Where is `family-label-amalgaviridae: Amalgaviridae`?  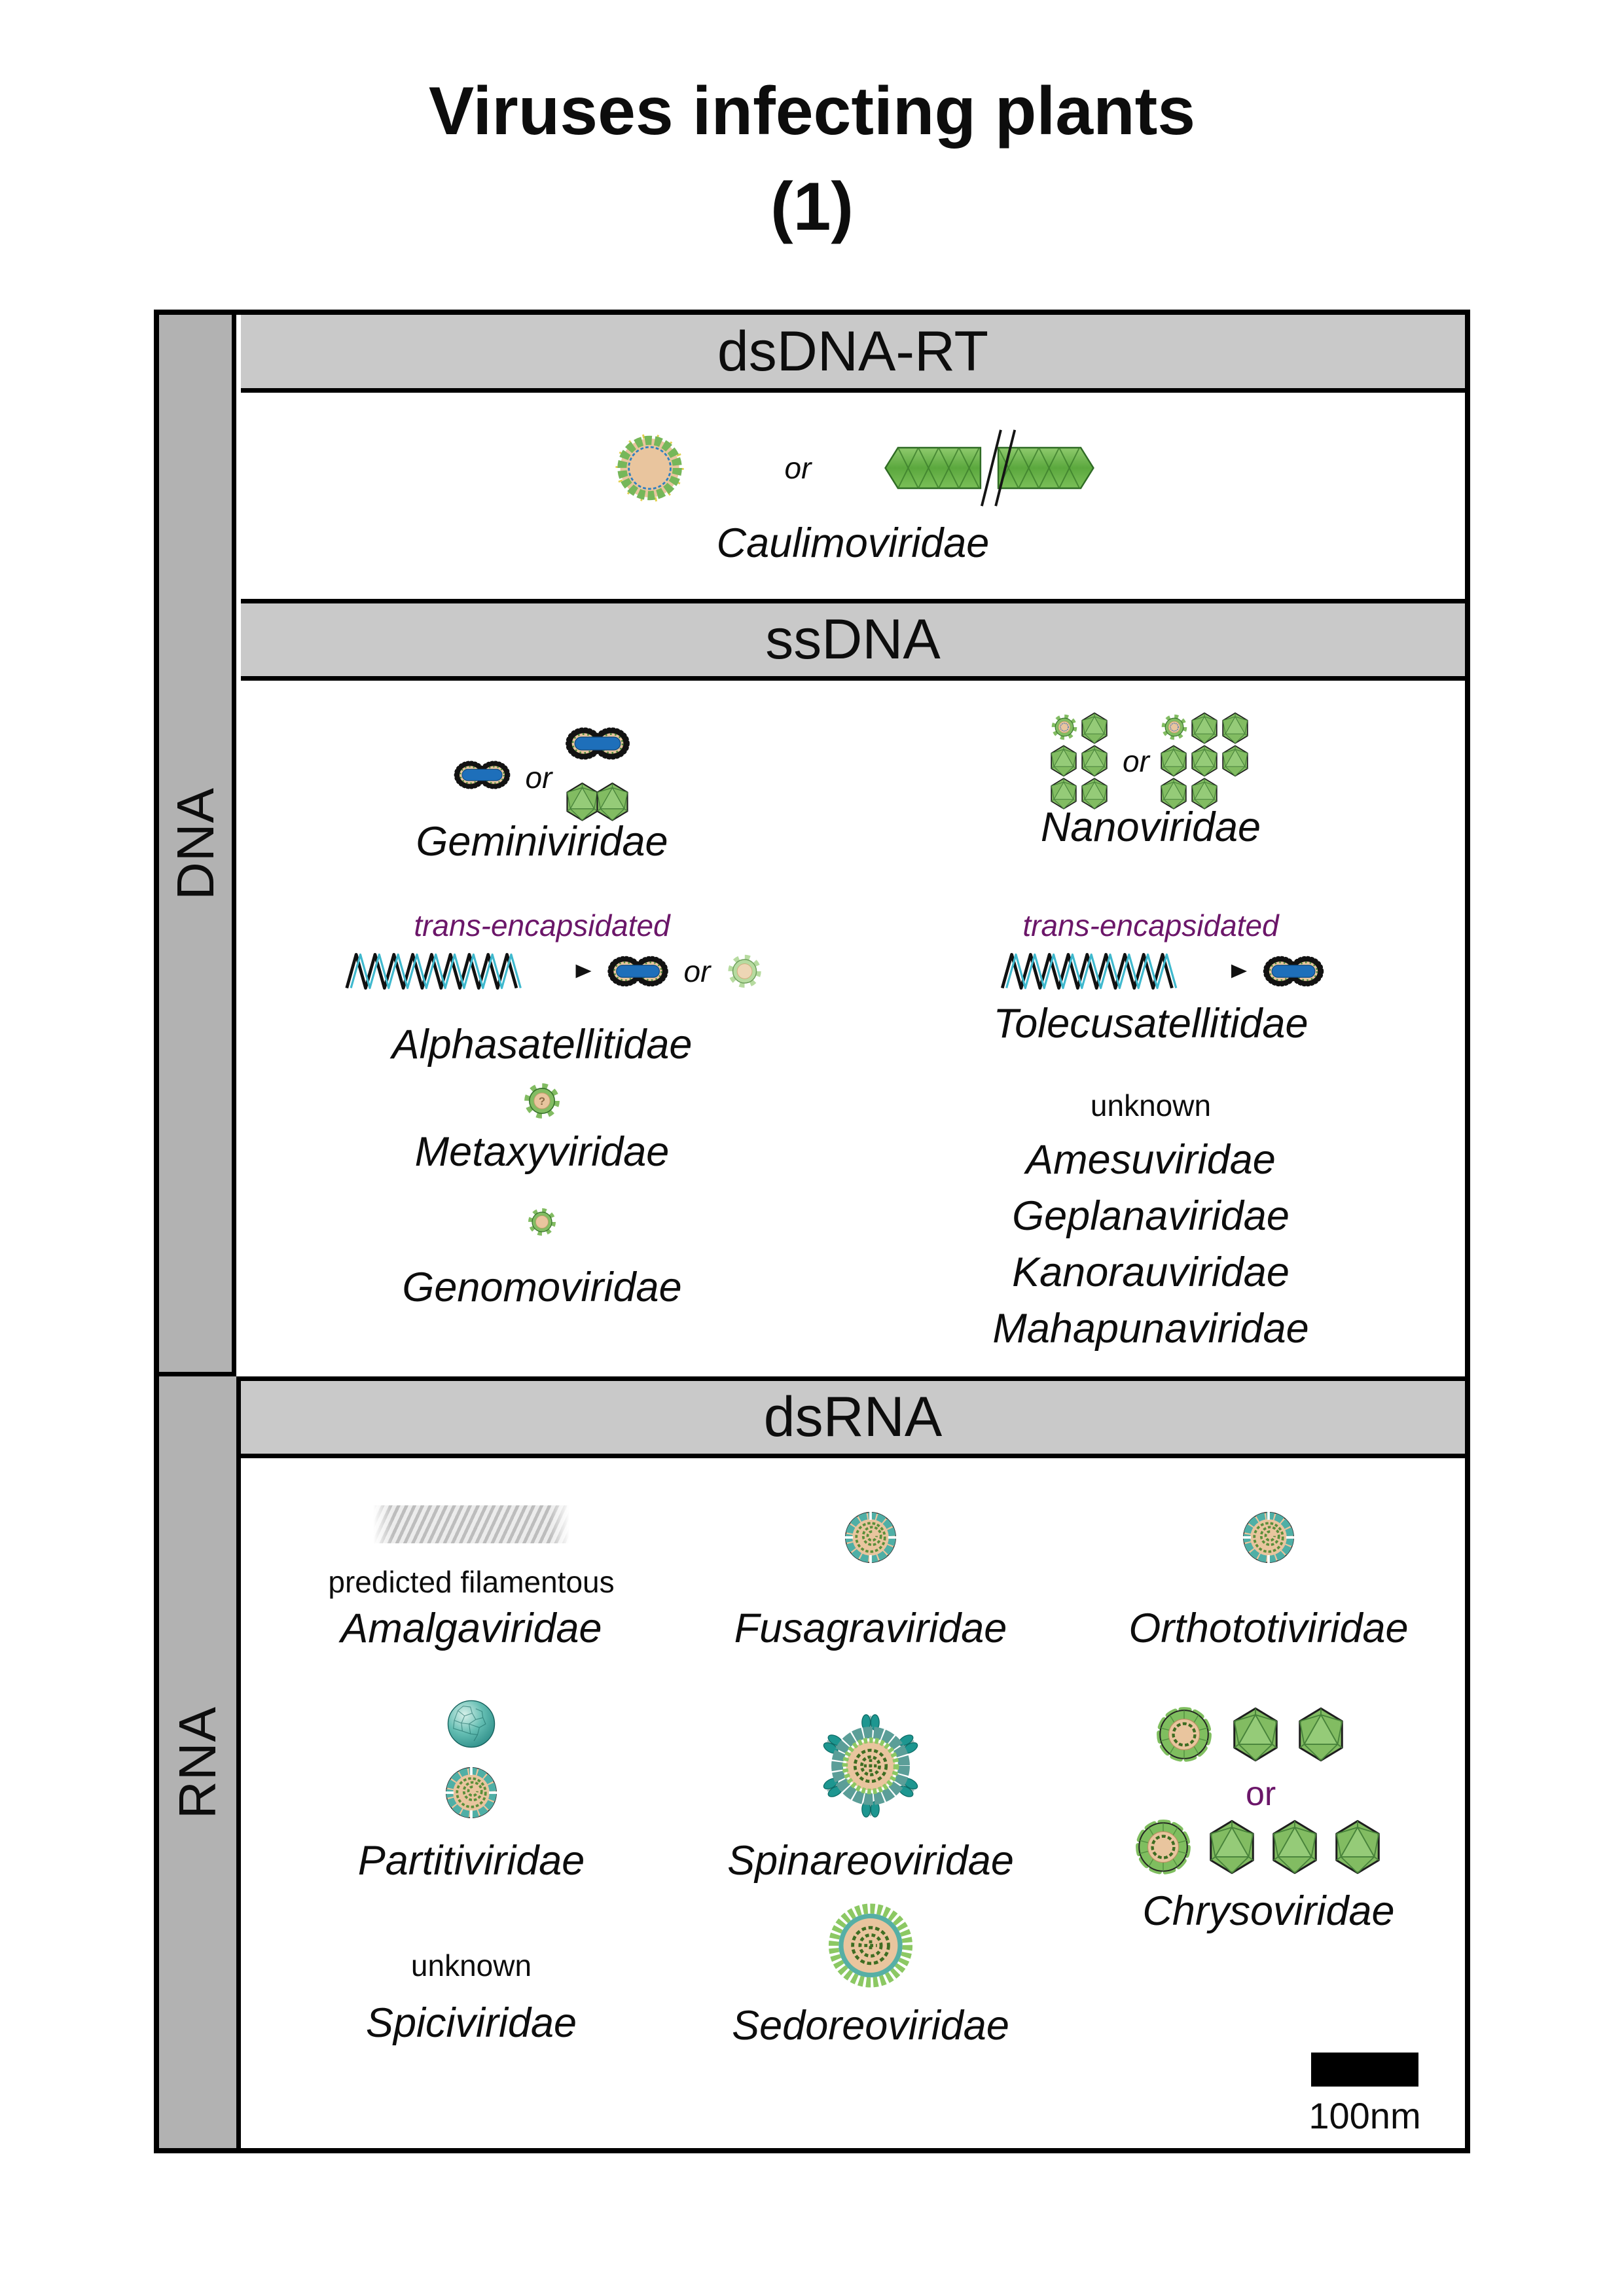
family-label-amalgaviridae: Amalgaviridae is located at coordinates (471, 1628).